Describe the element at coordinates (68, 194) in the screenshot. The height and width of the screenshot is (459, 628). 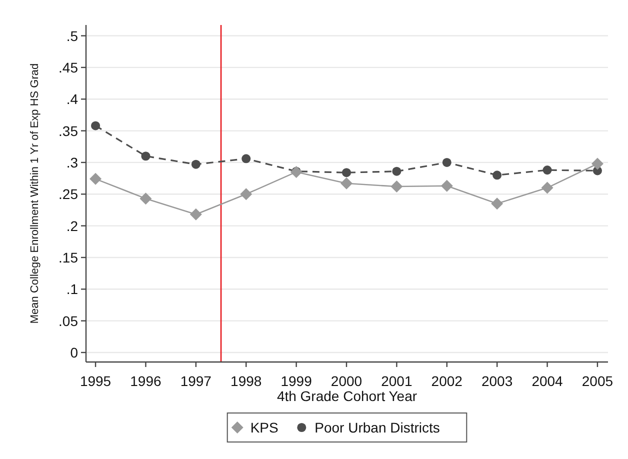
I see `y-tick-label: .25` at that location.